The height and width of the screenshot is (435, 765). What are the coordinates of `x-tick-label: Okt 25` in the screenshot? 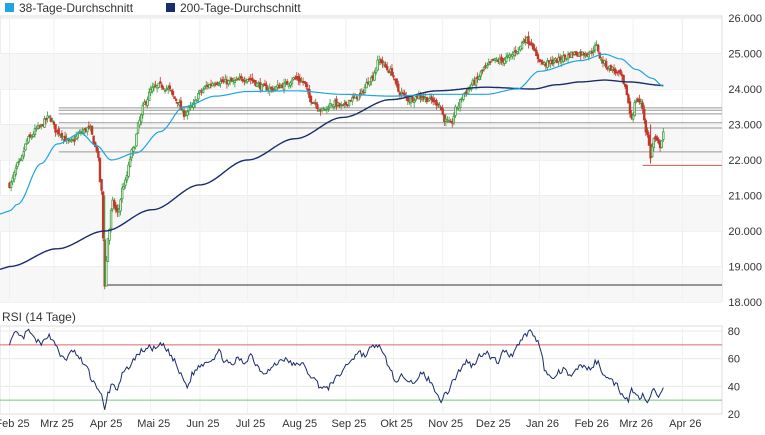 It's located at (396, 424).